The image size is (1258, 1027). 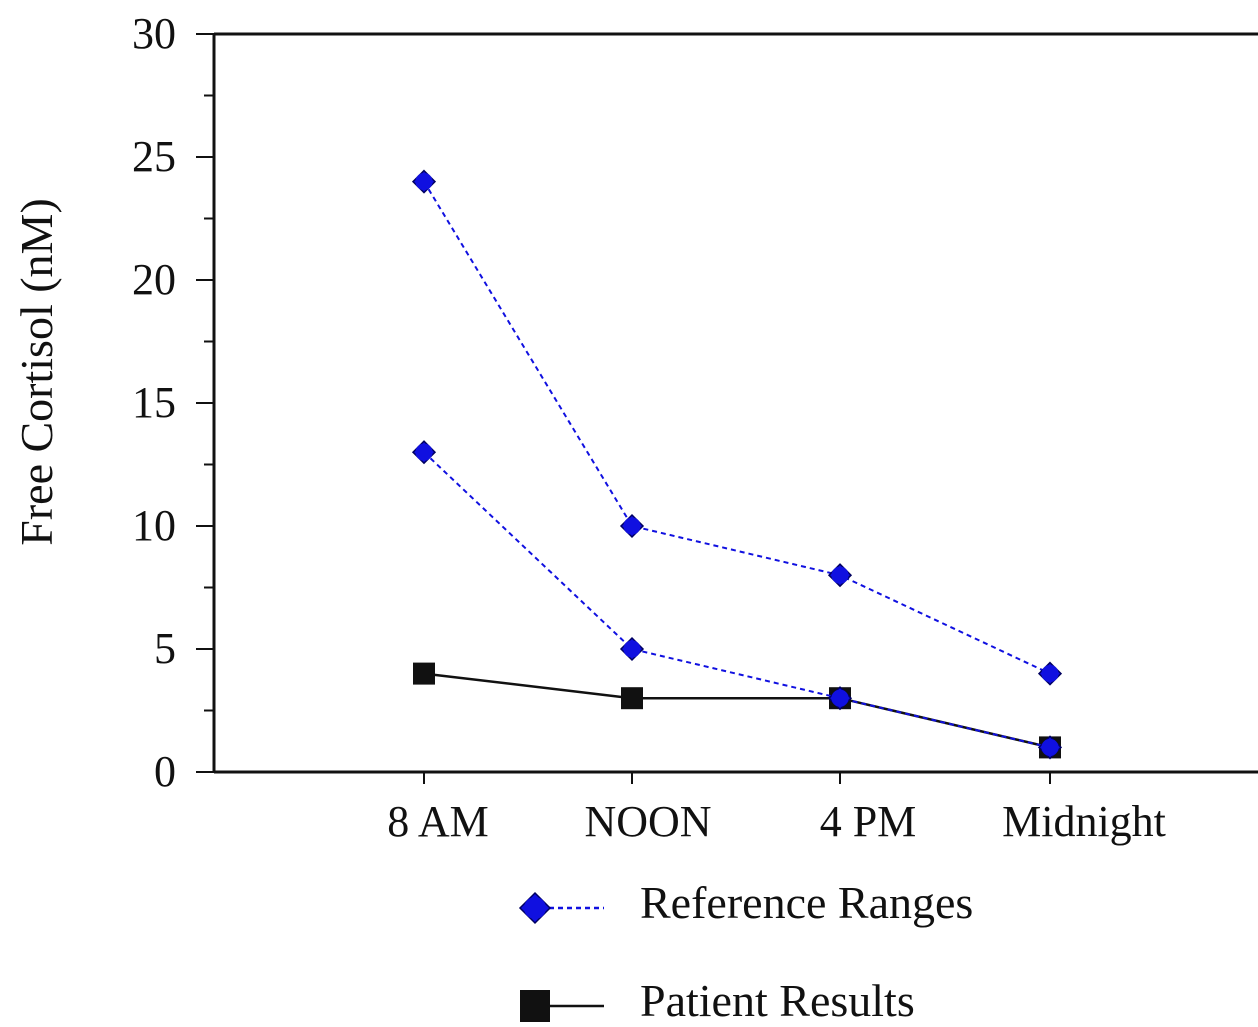 I want to click on y-tick-label: 30, so click(x=154, y=33).